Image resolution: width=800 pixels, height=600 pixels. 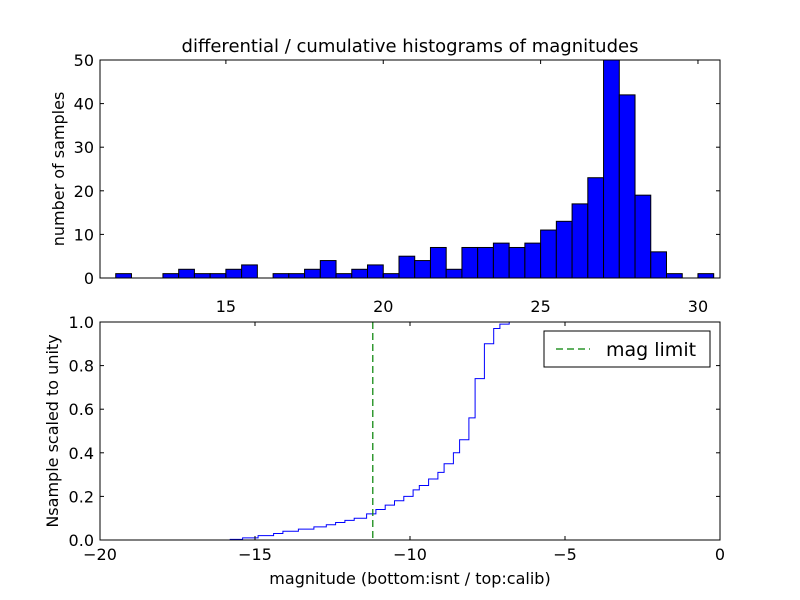 What do you see at coordinates (84, 104) in the screenshot?
I see `y-tick-label: 40` at bounding box center [84, 104].